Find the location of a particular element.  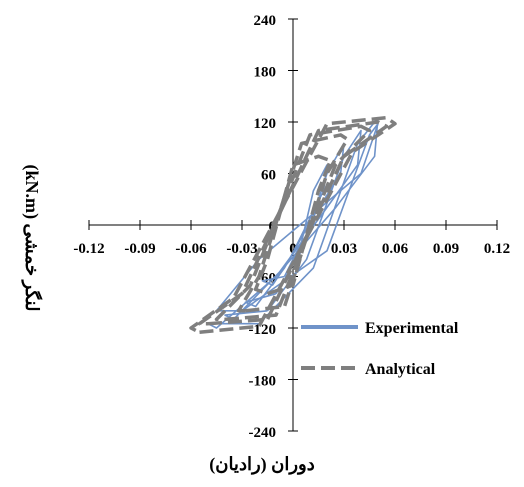

x-axis-label: دوران (رادیان) is located at coordinates (262, 464).